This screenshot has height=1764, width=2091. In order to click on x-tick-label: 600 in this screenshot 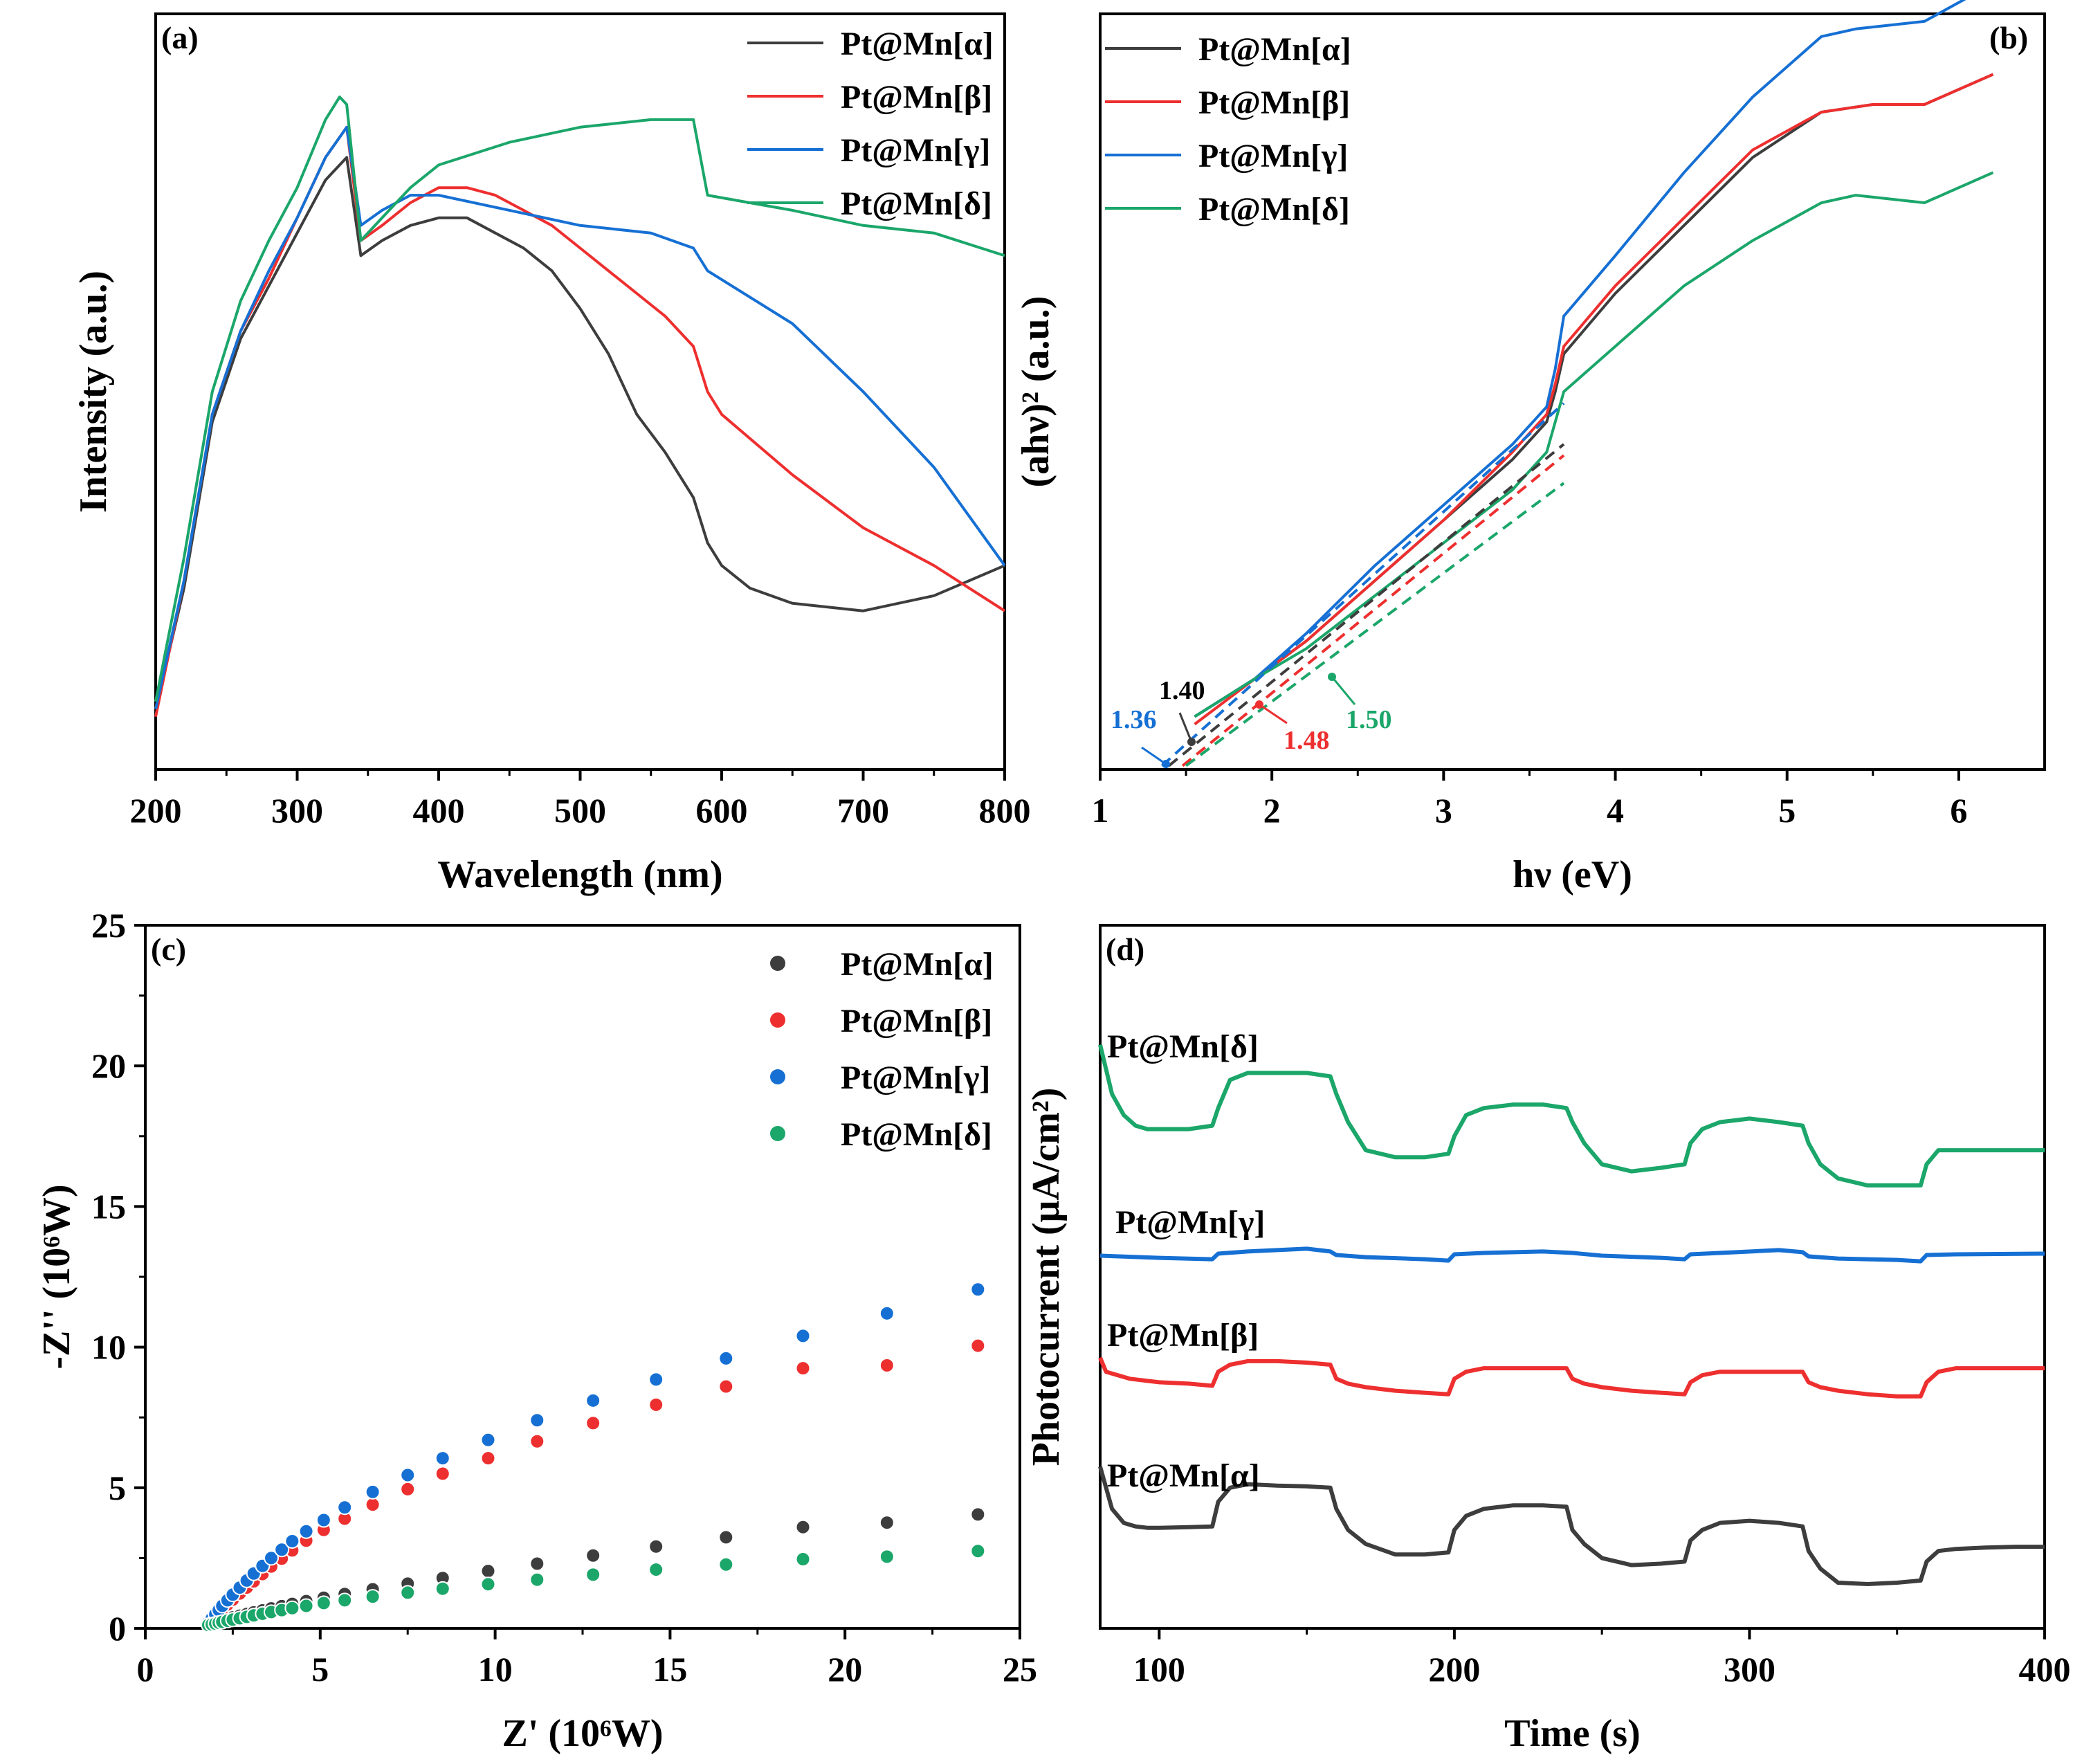, I will do `click(722, 810)`.